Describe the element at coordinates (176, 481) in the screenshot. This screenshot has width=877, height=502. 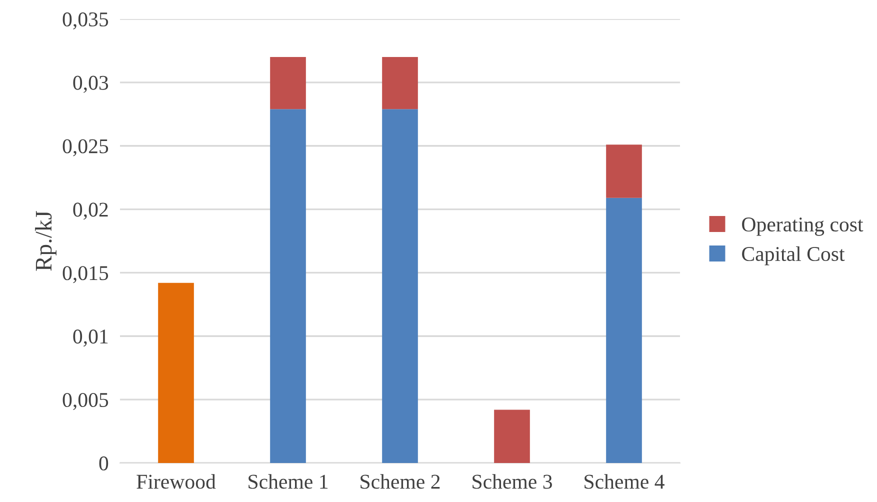
I see `x-tick-label: Firewood` at that location.